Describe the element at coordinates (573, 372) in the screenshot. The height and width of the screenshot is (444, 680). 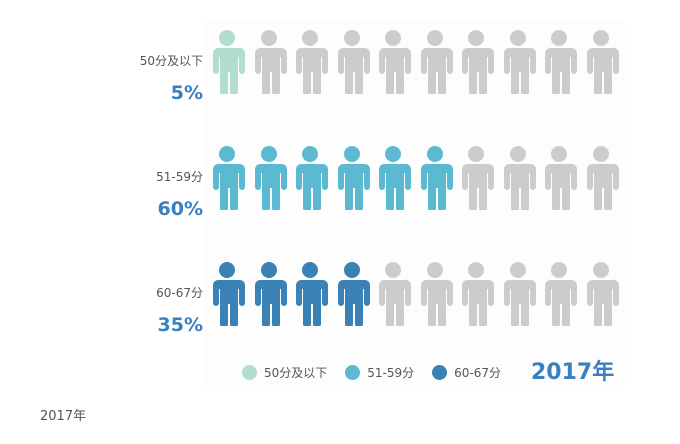
I see `chart-title: 2017年` at that location.